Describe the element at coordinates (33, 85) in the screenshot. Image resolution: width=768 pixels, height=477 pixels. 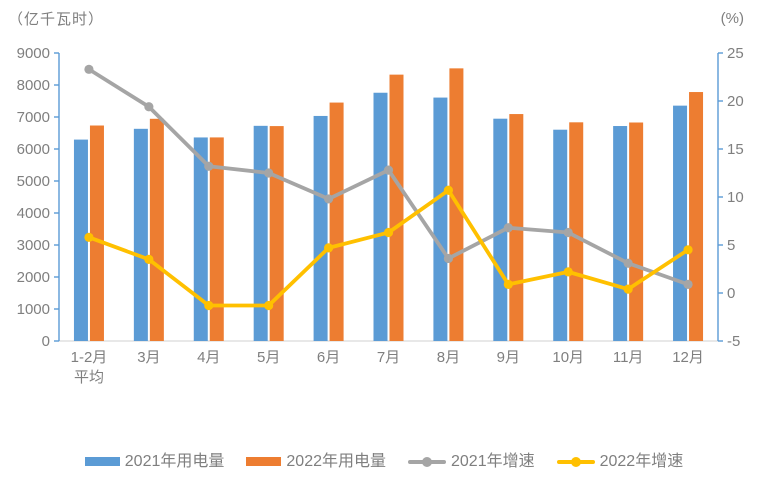
I see `left-axis-tick-label: 8000` at that location.